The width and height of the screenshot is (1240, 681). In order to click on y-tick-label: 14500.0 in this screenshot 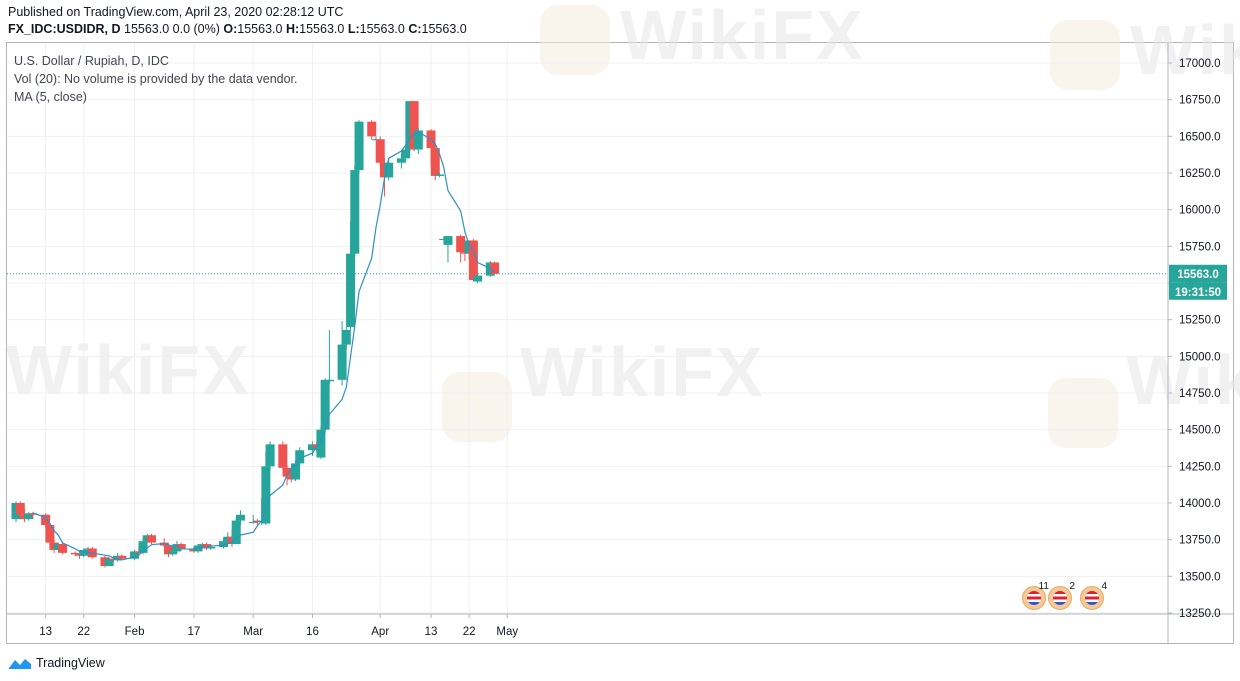, I will do `click(1200, 431)`.